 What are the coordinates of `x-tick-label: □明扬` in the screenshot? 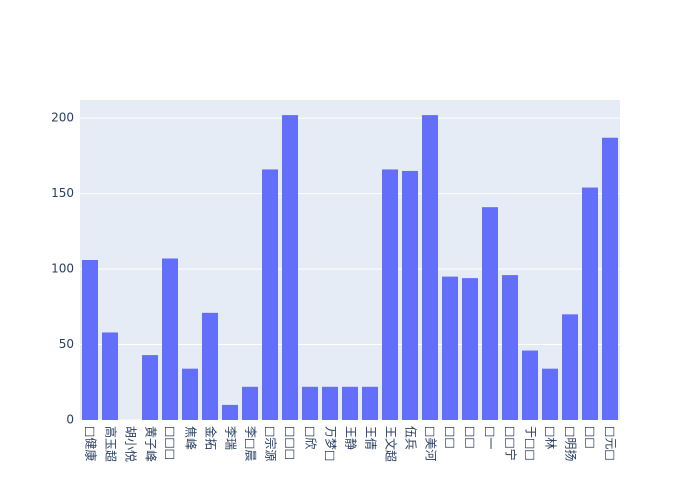 It's located at (571, 443).